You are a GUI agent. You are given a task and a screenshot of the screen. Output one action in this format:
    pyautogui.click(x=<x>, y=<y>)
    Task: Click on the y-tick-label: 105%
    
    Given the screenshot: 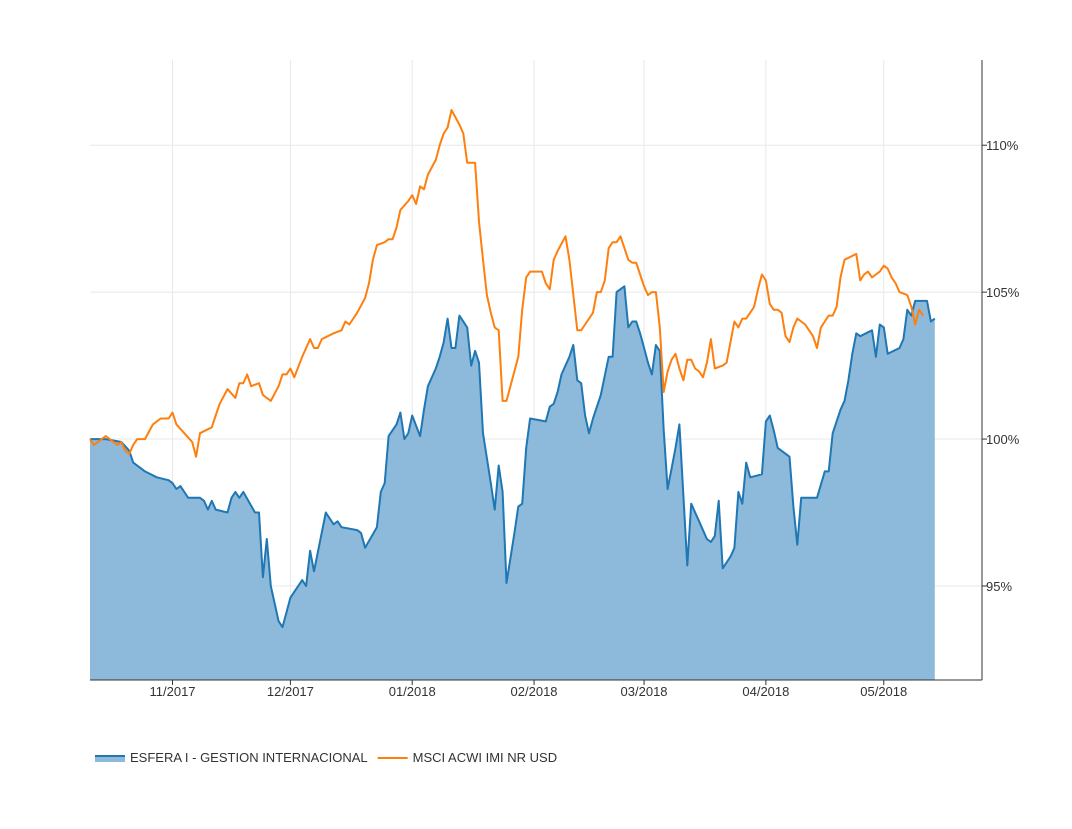 What is the action you would take?
    pyautogui.click(x=1003, y=292)
    